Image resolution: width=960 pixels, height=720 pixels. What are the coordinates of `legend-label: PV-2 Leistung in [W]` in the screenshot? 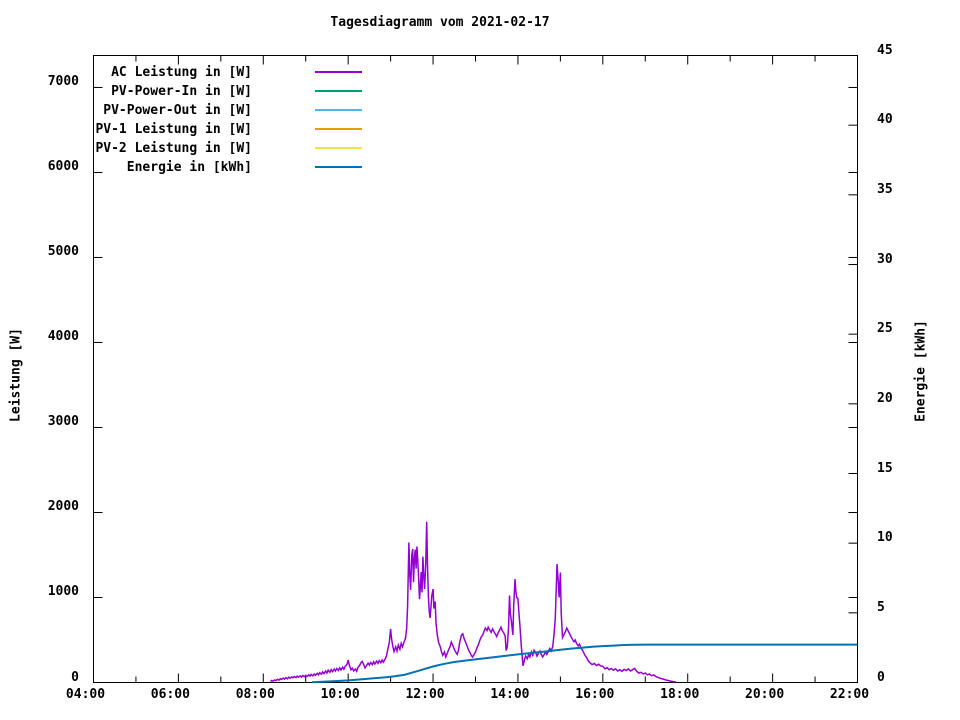 It's located at (173, 148).